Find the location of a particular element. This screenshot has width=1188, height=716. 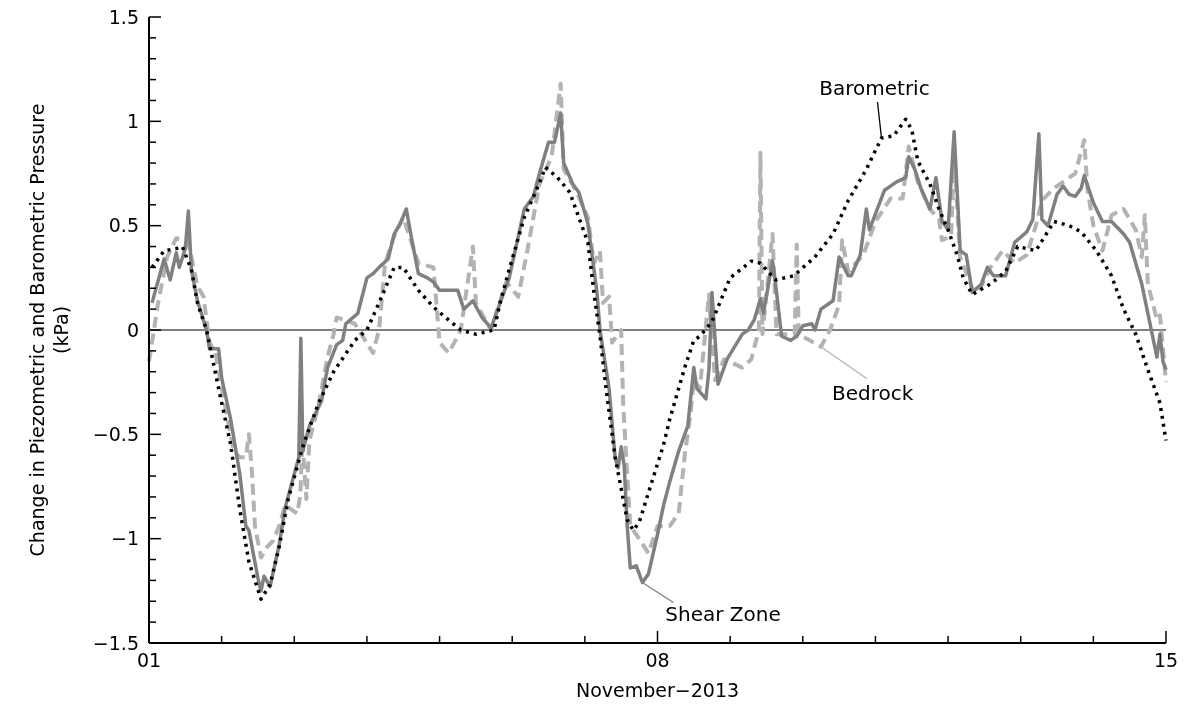

x-tick-label: 15 is located at coordinates (1166, 660).